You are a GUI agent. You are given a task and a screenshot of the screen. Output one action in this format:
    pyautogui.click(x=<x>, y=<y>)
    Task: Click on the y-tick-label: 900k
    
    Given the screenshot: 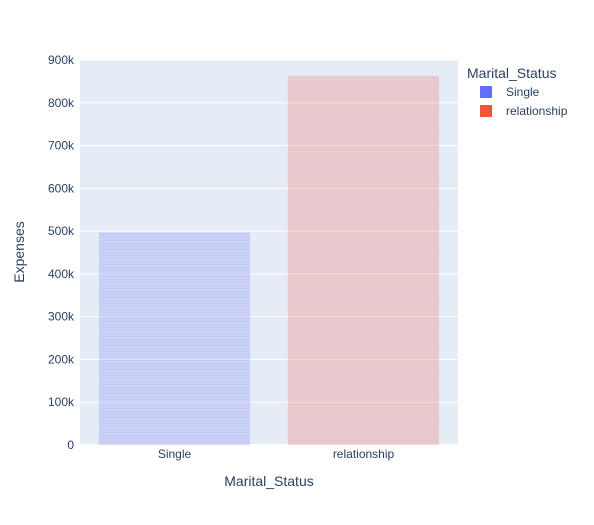 What is the action you would take?
    pyautogui.click(x=61, y=60)
    